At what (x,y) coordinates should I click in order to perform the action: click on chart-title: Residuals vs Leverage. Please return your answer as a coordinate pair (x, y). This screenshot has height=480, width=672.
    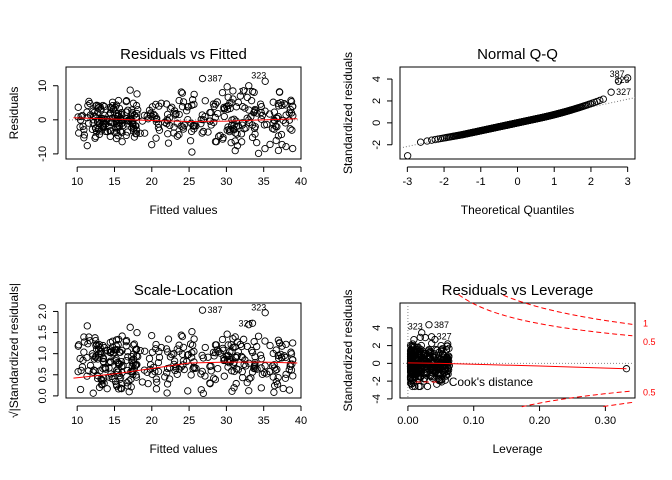
    Looking at the image, I should click on (518, 290).